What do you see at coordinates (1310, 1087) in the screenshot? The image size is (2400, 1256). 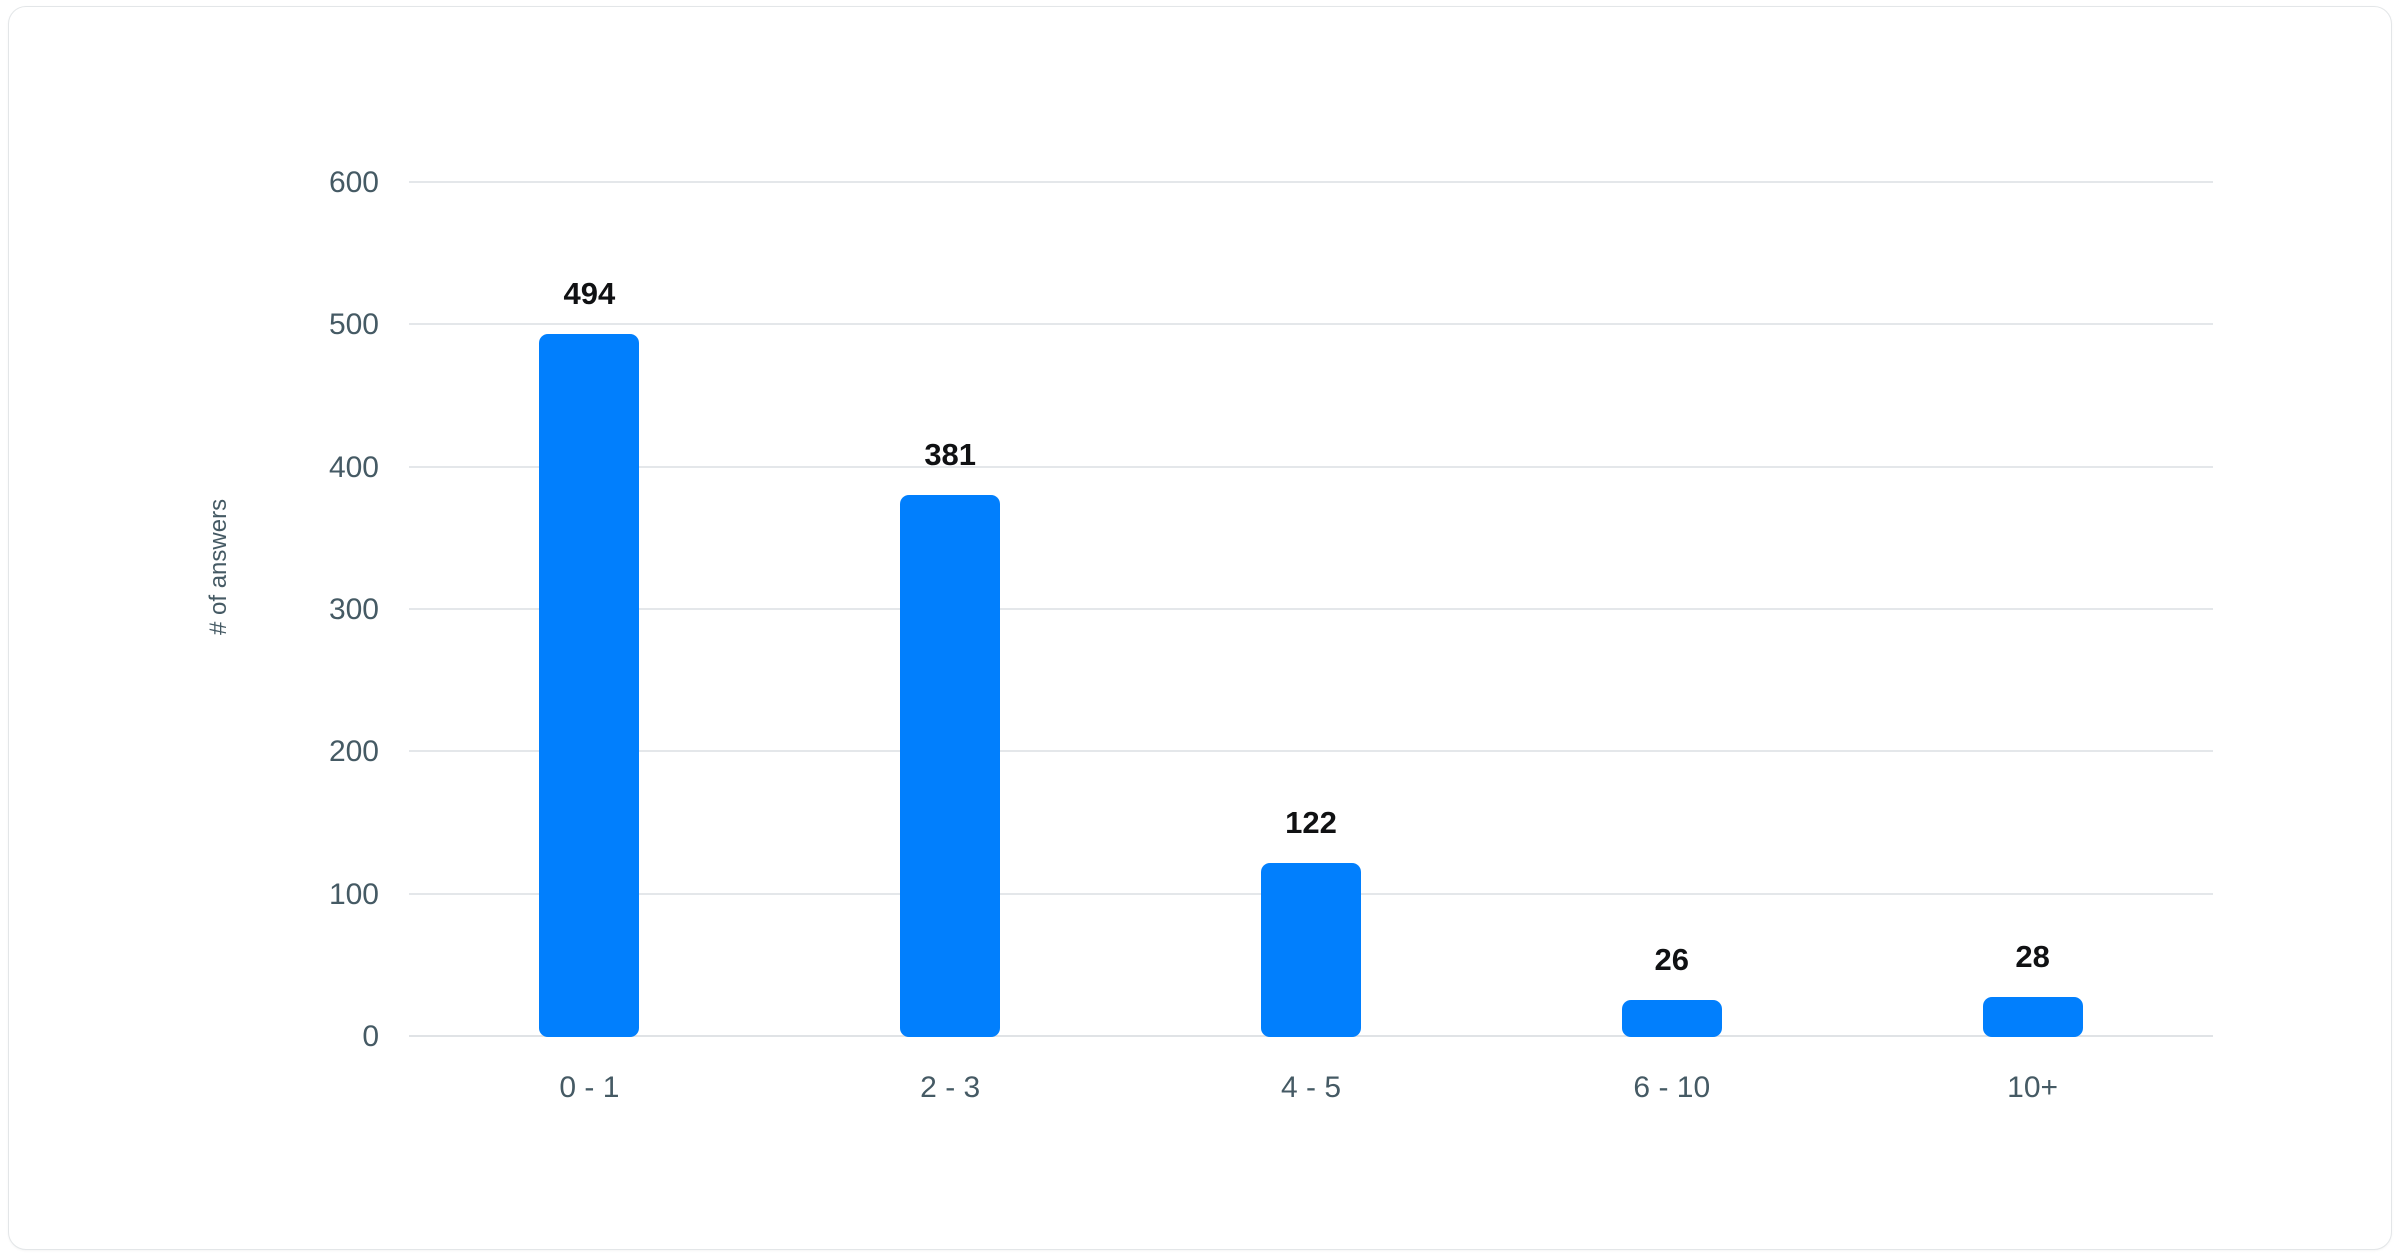 I see `x-tick-label: 4 - 5` at bounding box center [1310, 1087].